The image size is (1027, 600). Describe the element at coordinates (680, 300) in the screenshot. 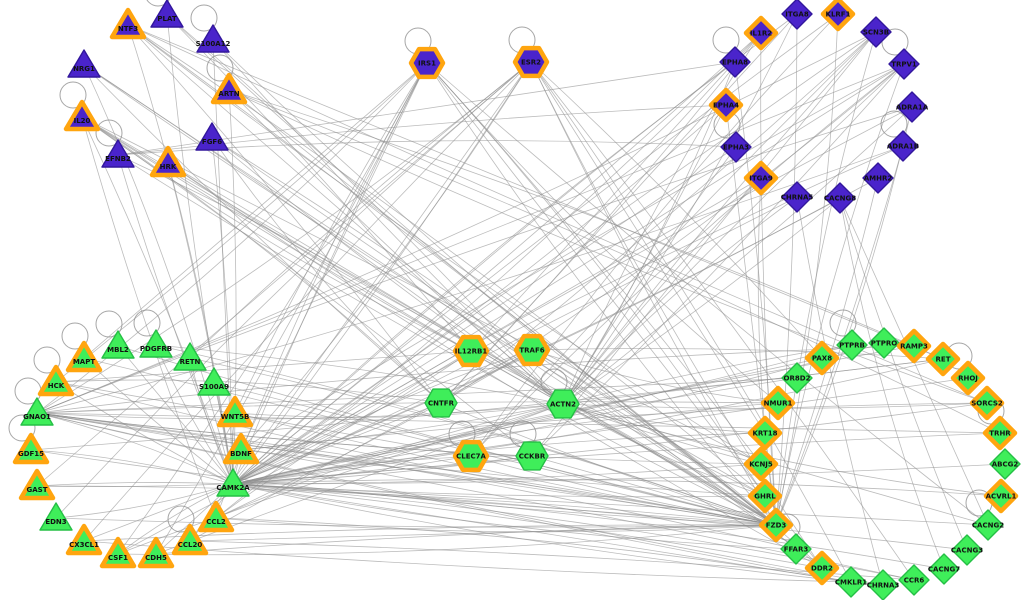

I see `edge-CHRNA5-ACTN2` at that location.